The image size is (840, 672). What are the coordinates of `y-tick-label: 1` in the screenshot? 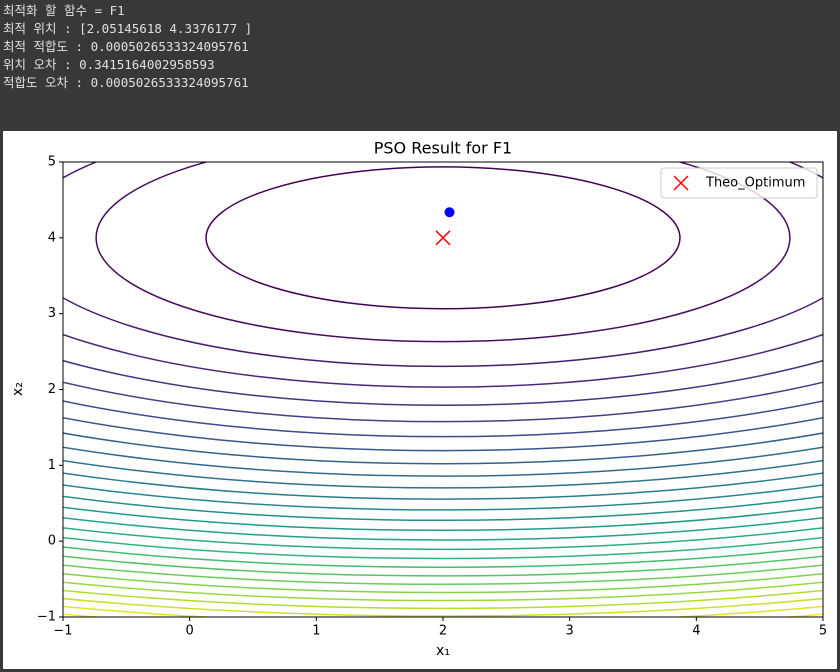 It's located at (52, 465).